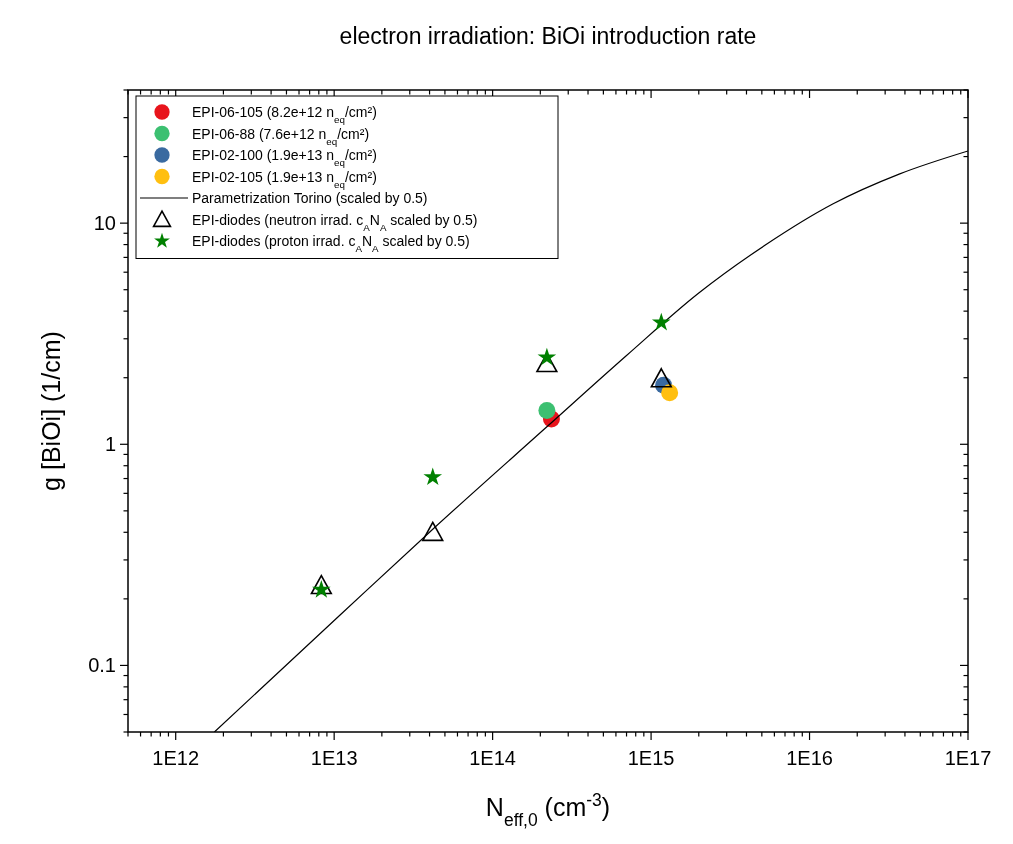 The height and width of the screenshot is (844, 1013). I want to click on x-tick-label: 1E12, so click(176, 758).